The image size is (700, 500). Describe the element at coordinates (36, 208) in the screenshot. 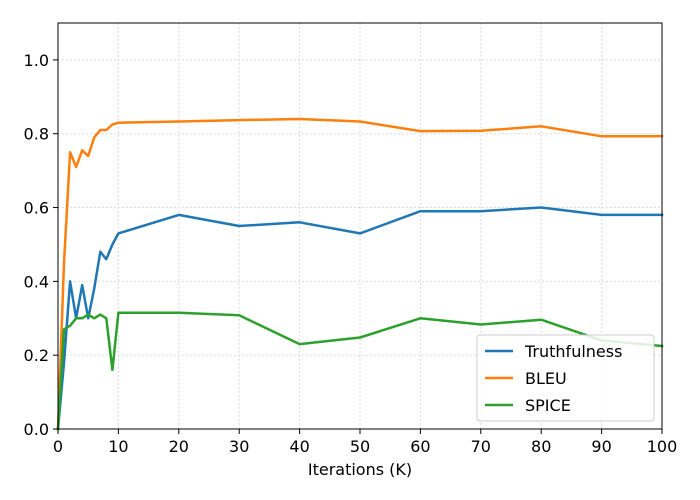

I see `y-tick-label: 0.6` at that location.